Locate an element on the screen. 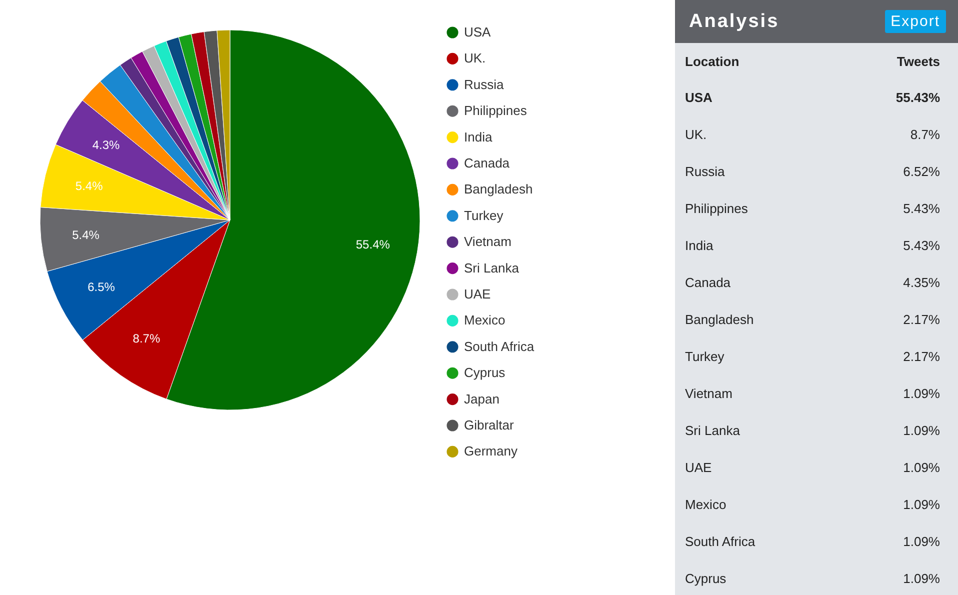  legend-label: Bangladesh is located at coordinates (498, 189).